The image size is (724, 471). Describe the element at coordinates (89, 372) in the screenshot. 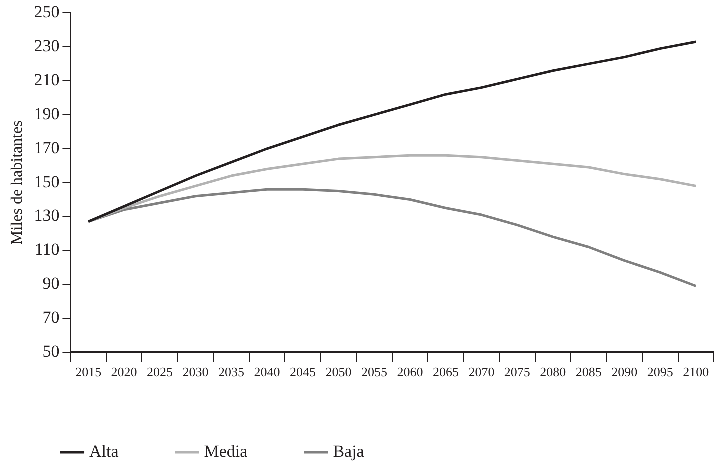

I see `x-tick-label: 2015` at that location.